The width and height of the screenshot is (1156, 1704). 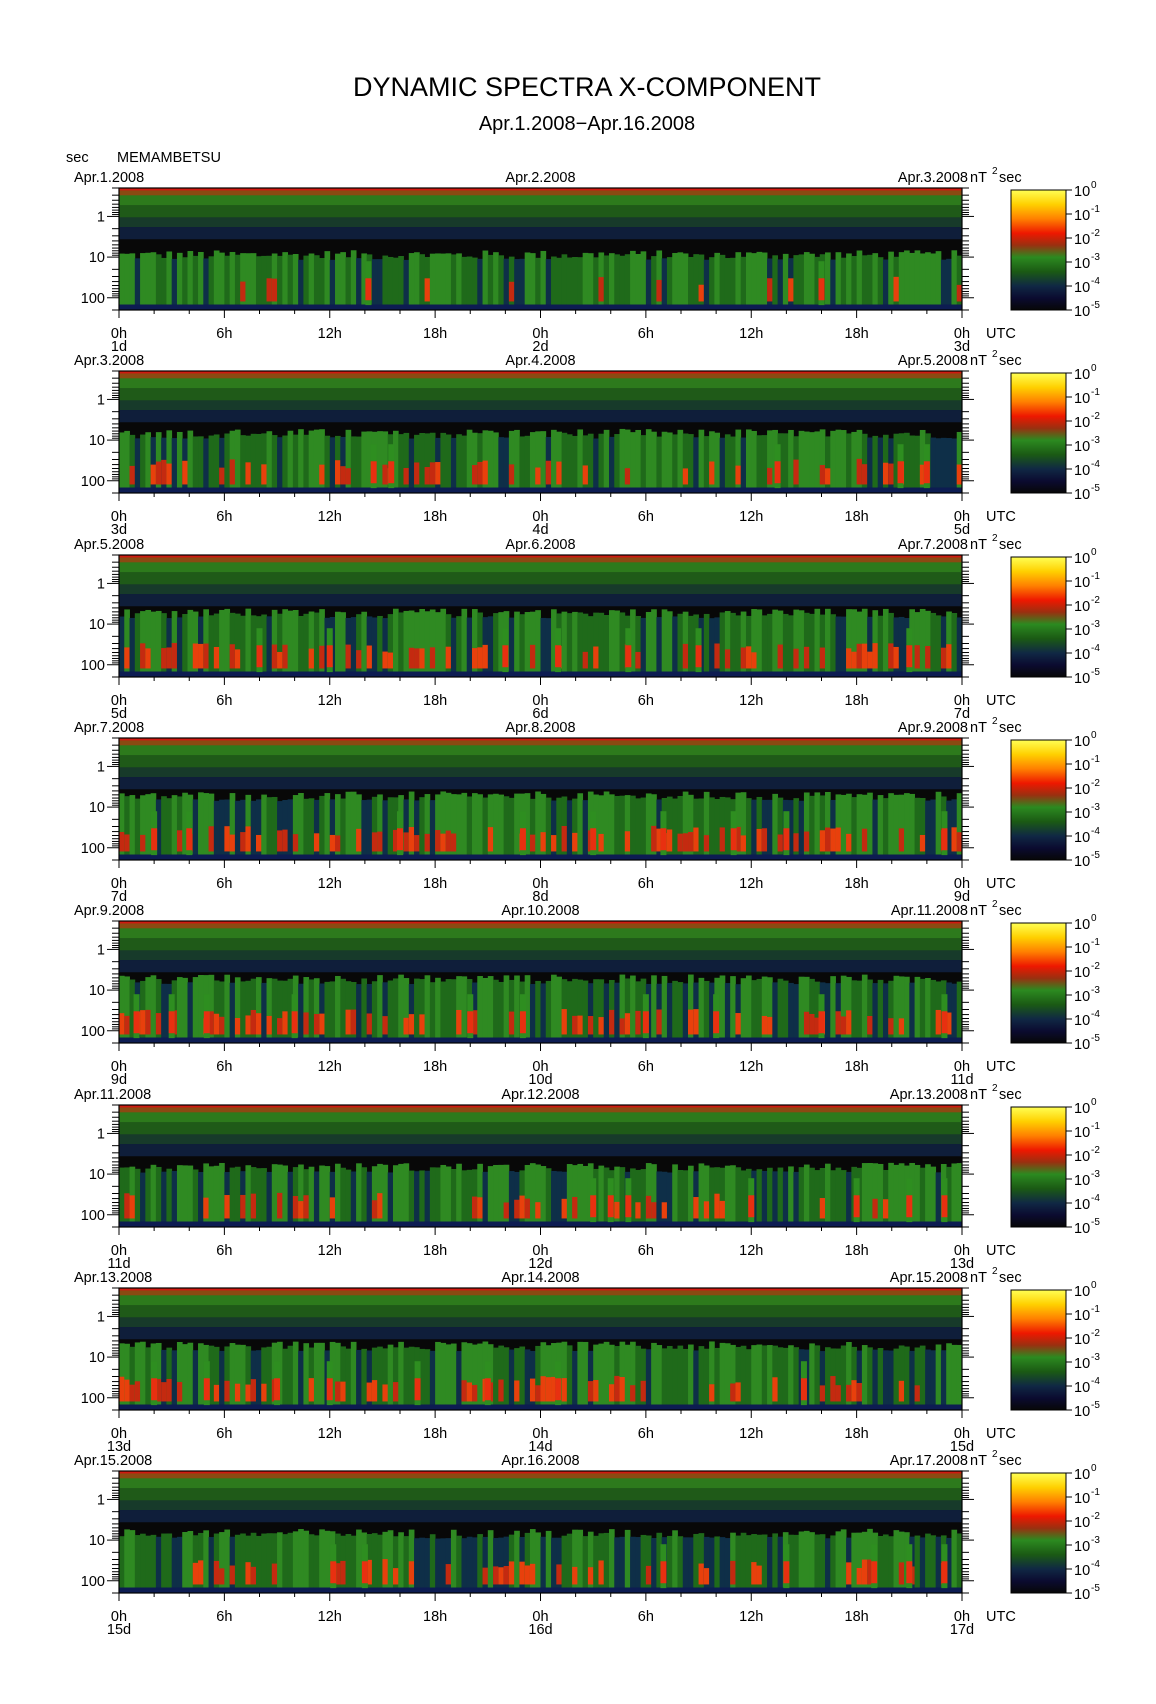 I want to click on colorbar-tick-label: 10, so click(x=1082, y=838).